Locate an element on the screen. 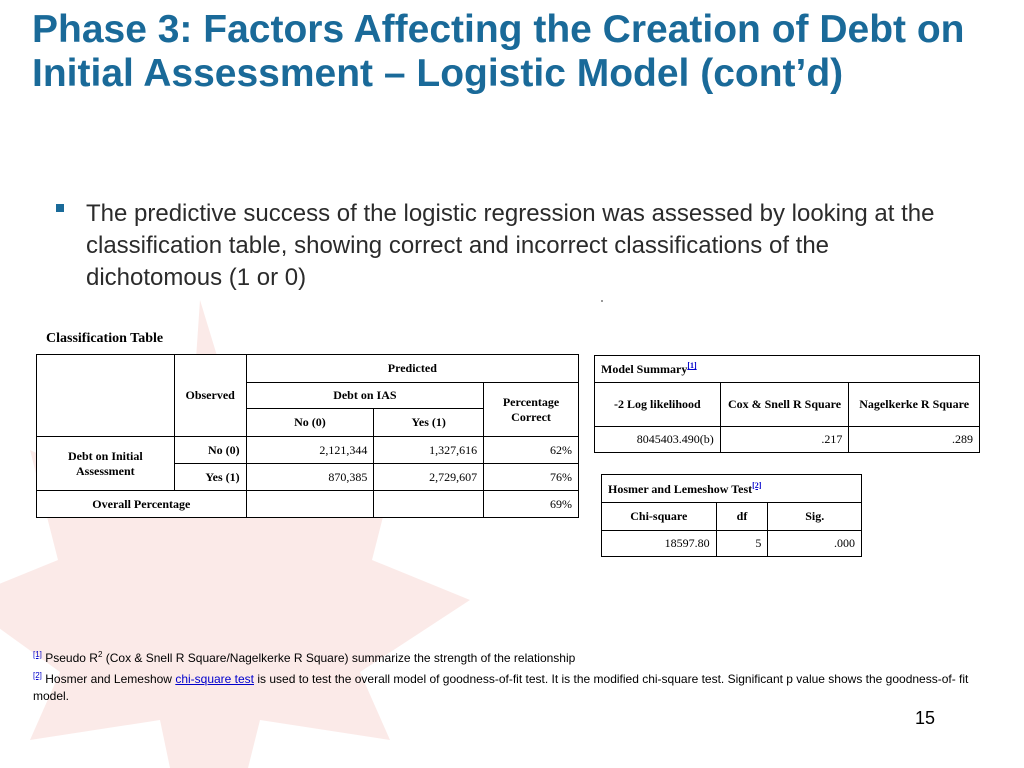 The width and height of the screenshot is (1024, 768). chi-square-header: Chi-square is located at coordinates (659, 516).